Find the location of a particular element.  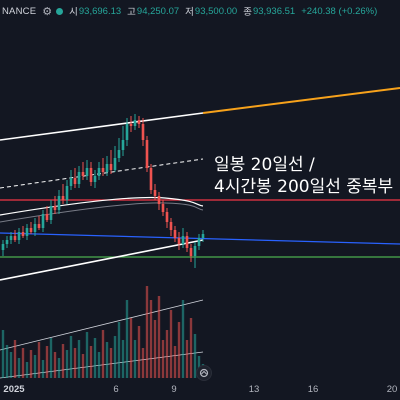

channel-upper-line is located at coordinates (102, 126).